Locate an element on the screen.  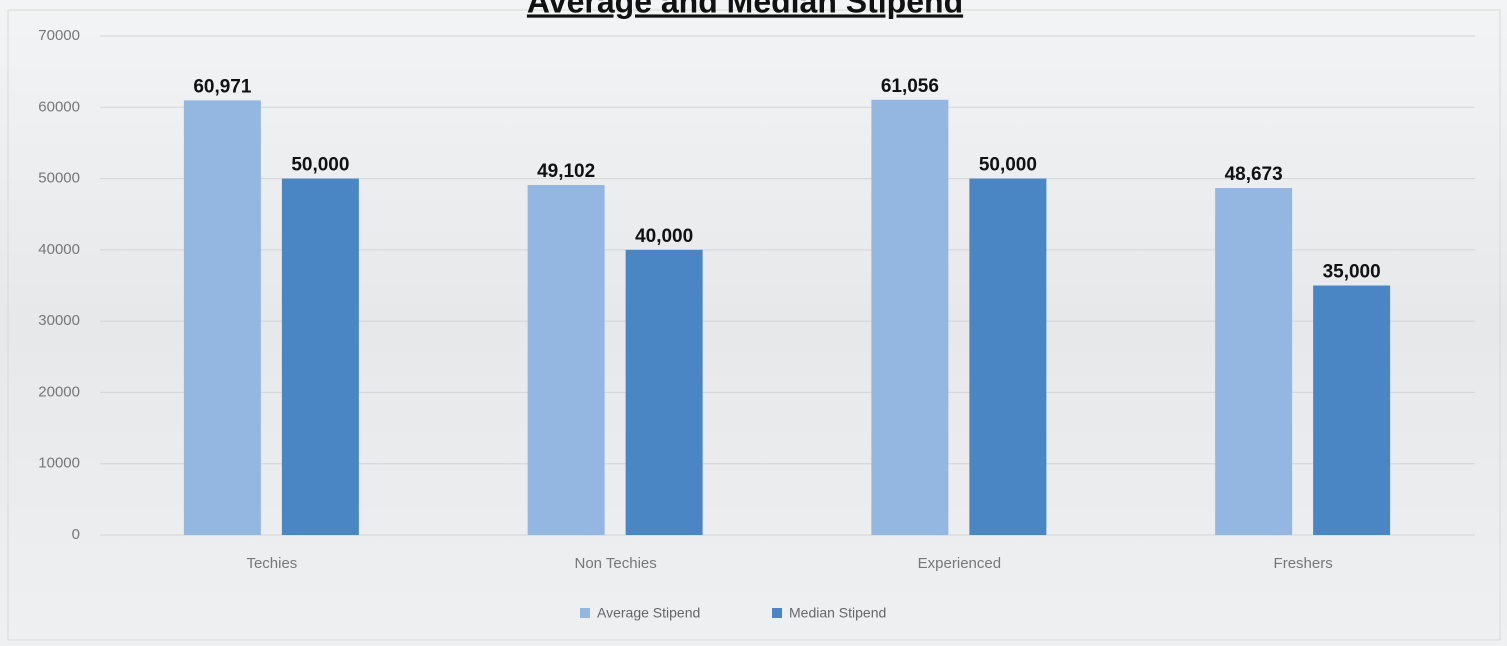
value-label: 49,102 is located at coordinates (566, 171).